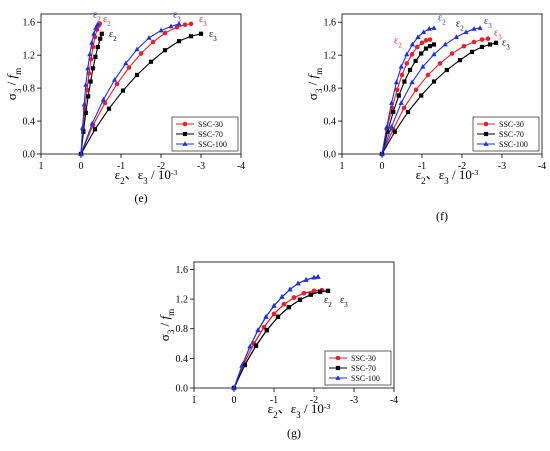 This screenshot has width=550, height=451. What do you see at coordinates (13, 84) in the screenshot?
I see `y-axis-label: σ3 / fm` at bounding box center [13, 84].